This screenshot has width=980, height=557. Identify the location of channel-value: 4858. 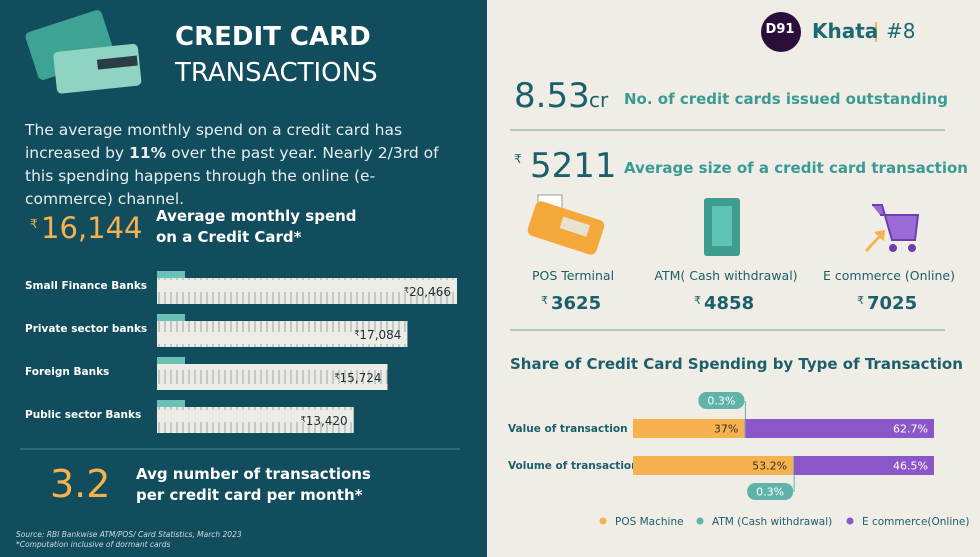
(729, 303).